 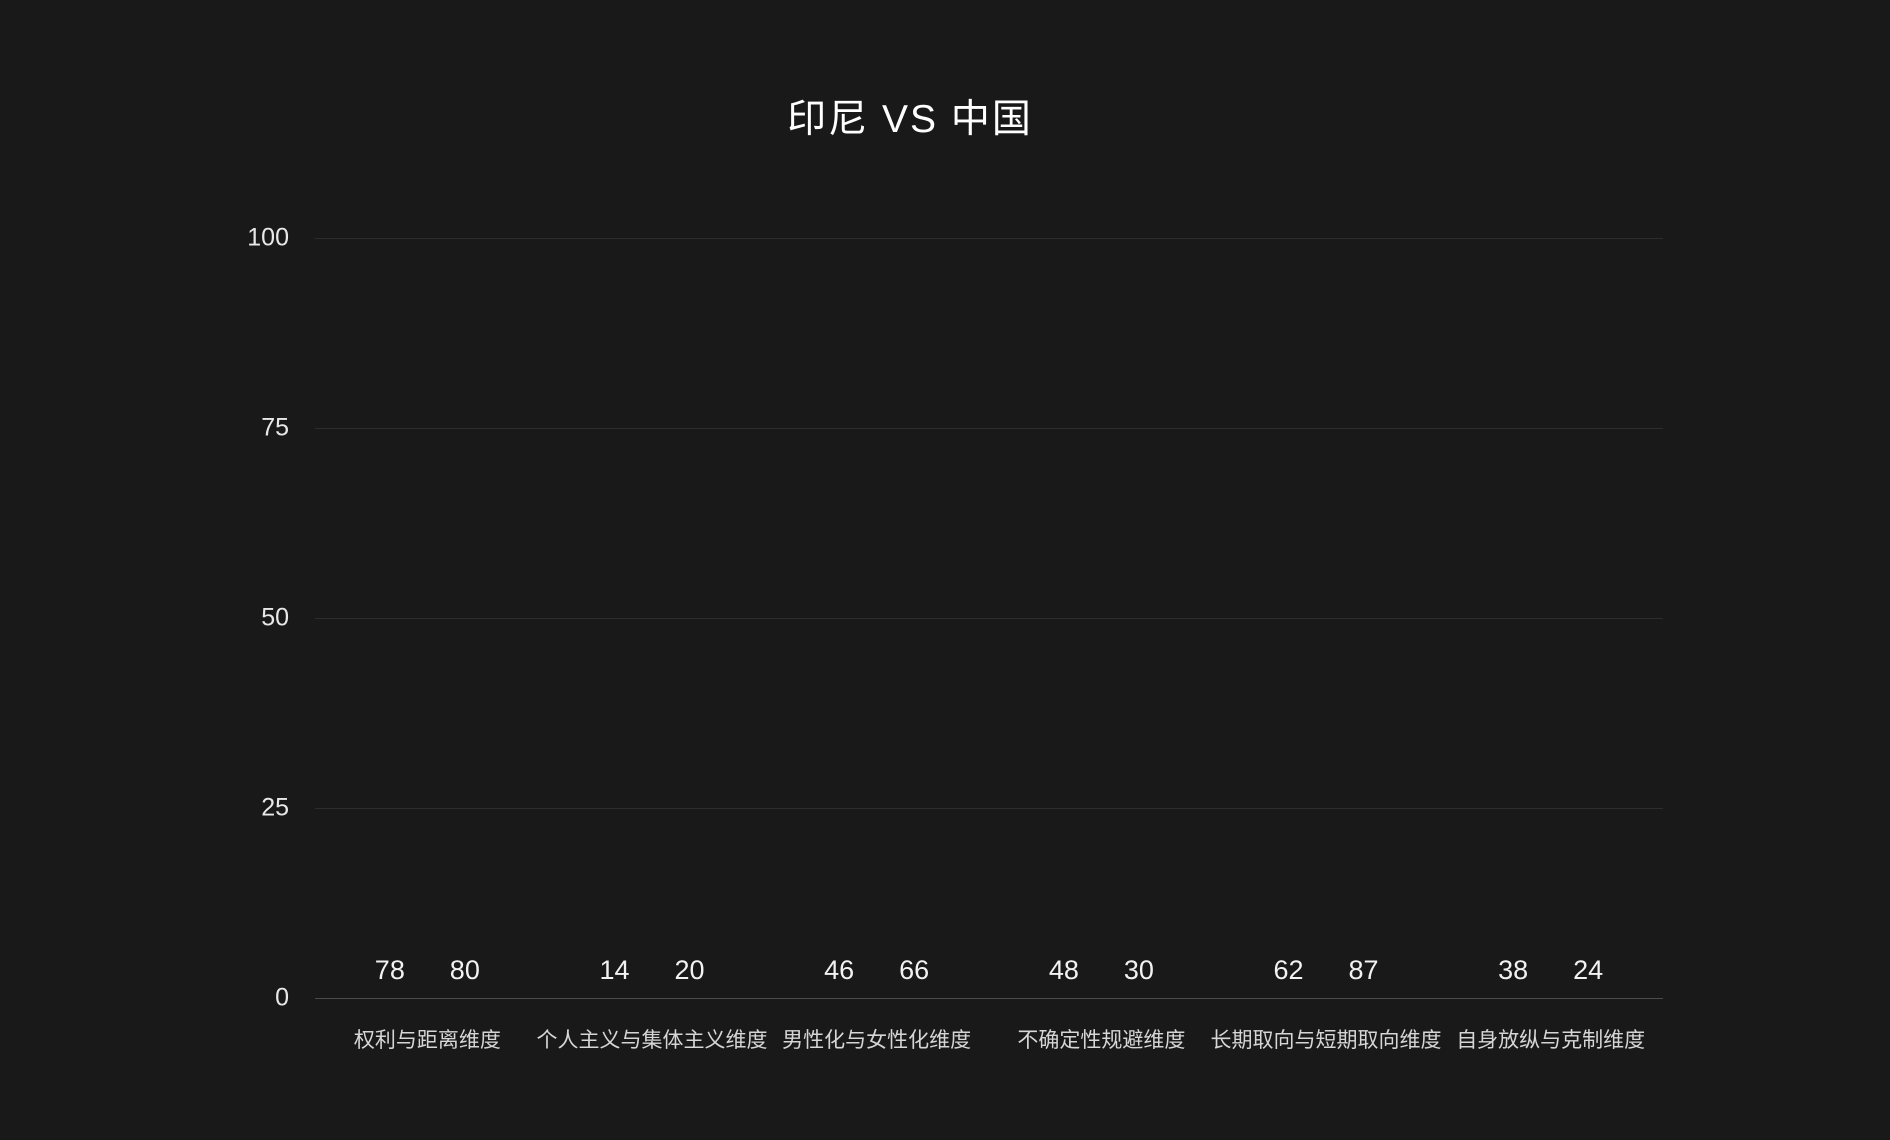 What do you see at coordinates (427, 645) in the screenshot?
I see `bar-group: 78 80 权利与距离维度` at bounding box center [427, 645].